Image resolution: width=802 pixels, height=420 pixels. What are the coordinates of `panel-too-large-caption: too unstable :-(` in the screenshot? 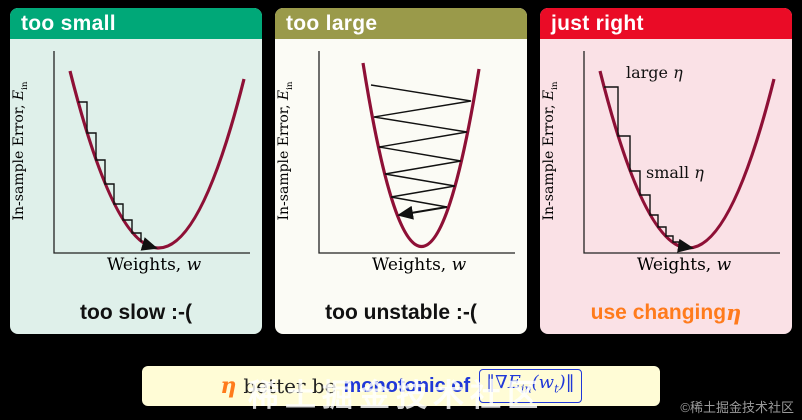 It's located at (401, 312).